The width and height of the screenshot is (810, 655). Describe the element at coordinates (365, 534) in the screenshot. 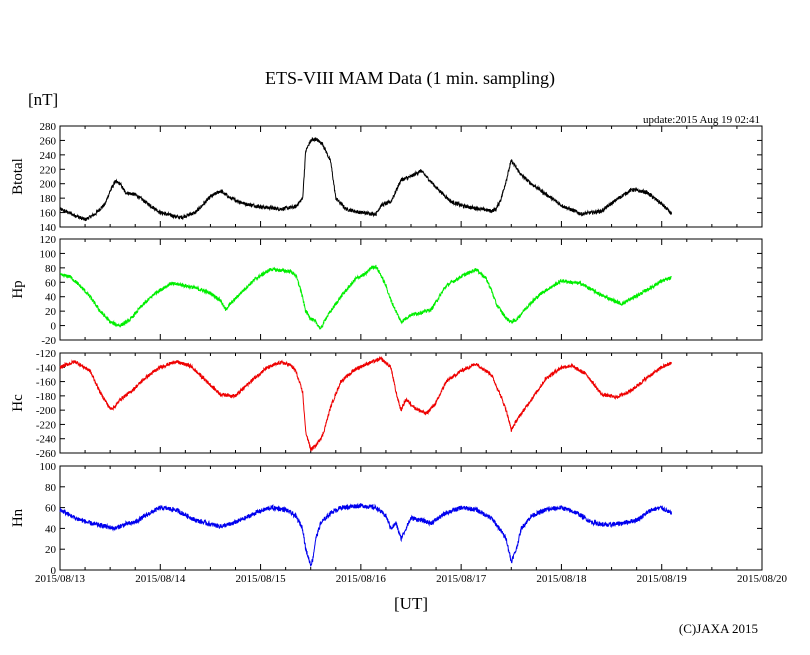

I see `series-line-hn` at that location.